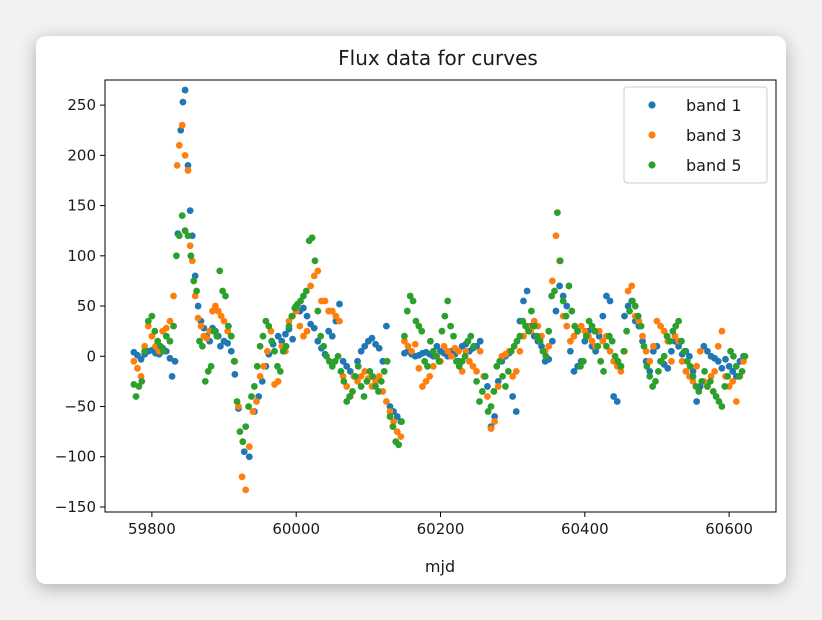  Describe the element at coordinates (81, 206) in the screenshot. I see `y-tick-label: 150` at that location.